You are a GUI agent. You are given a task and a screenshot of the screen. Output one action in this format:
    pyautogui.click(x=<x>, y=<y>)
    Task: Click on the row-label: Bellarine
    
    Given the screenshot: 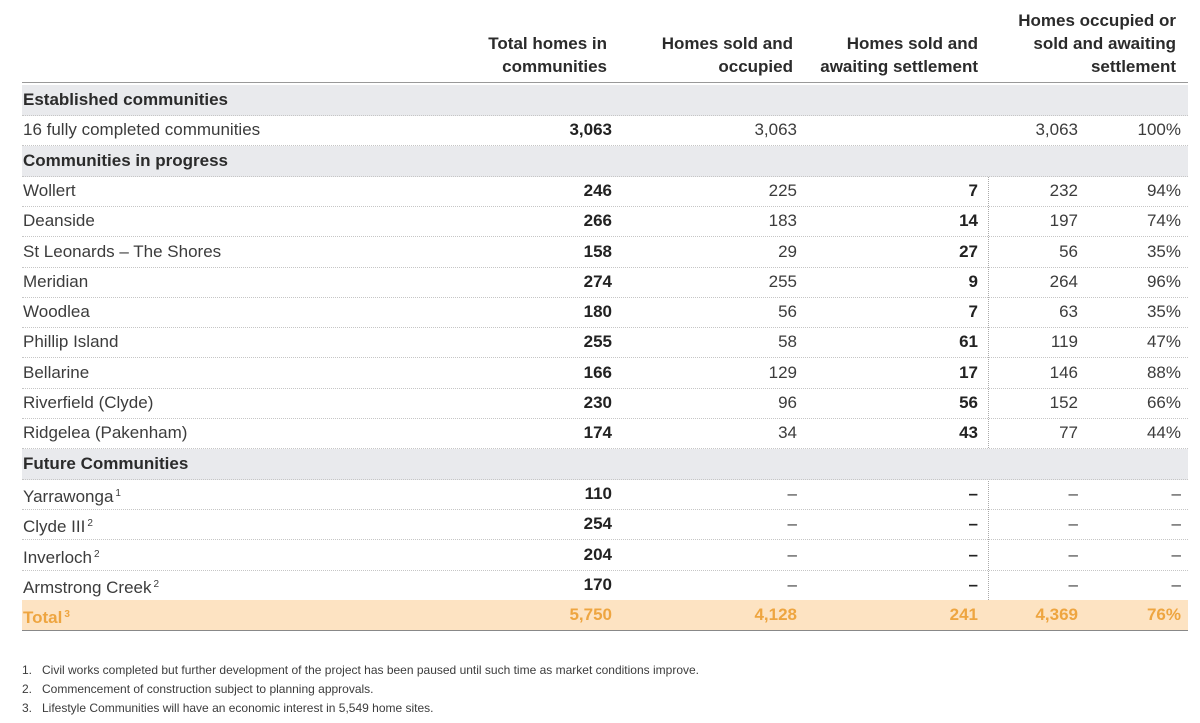 What is the action you would take?
    pyautogui.click(x=56, y=373)
    